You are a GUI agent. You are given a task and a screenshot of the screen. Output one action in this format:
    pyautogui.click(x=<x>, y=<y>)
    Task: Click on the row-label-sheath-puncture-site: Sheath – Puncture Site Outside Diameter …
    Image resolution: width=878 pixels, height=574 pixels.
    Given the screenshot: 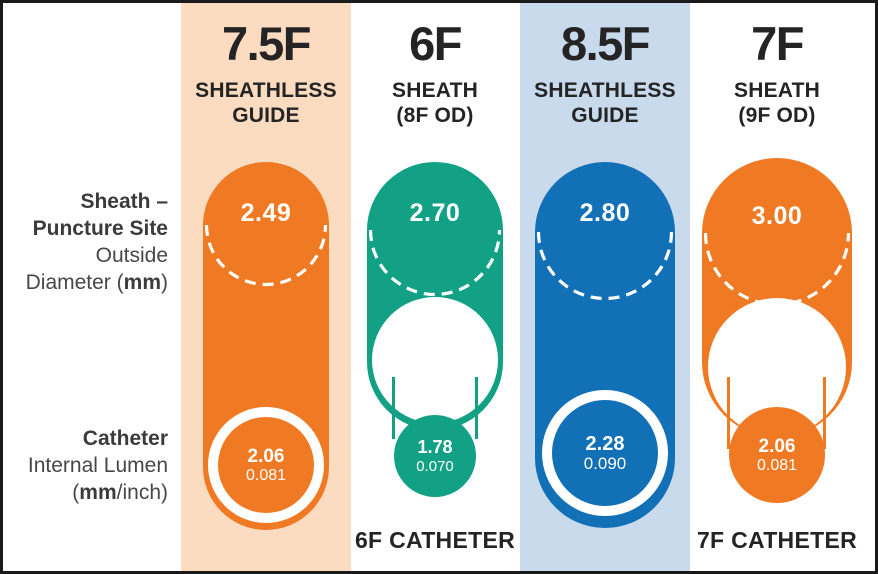 What is the action you would take?
    pyautogui.click(x=88, y=242)
    